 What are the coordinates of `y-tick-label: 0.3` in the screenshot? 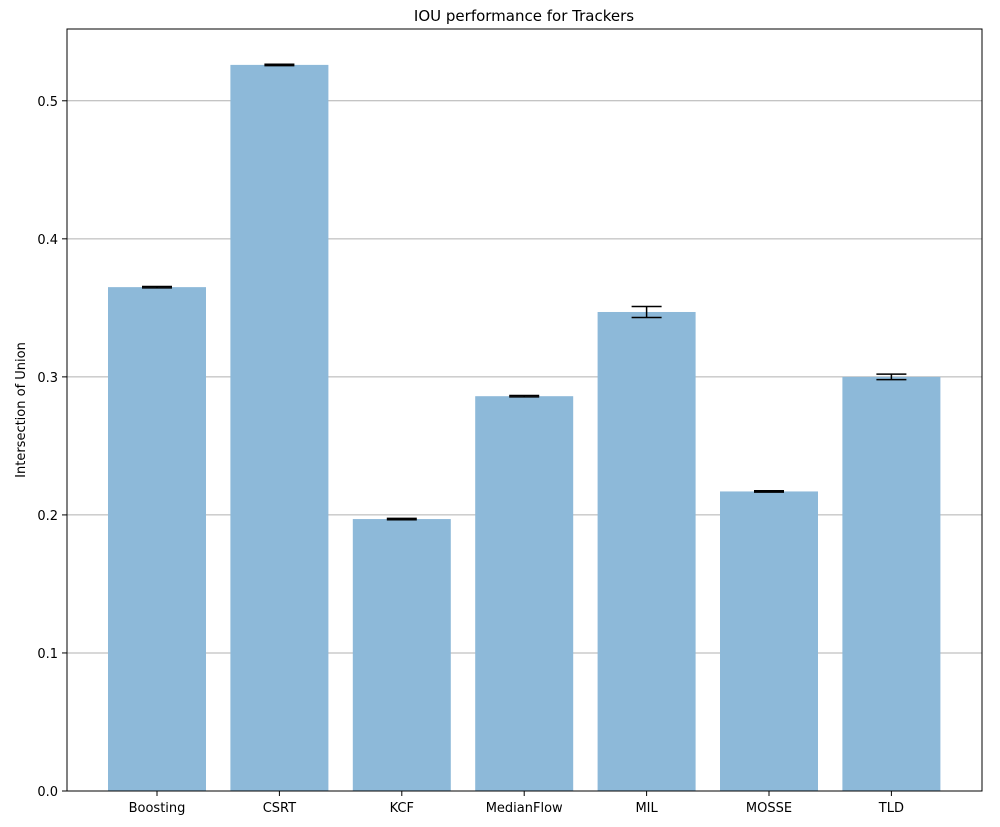 It's located at (47, 378).